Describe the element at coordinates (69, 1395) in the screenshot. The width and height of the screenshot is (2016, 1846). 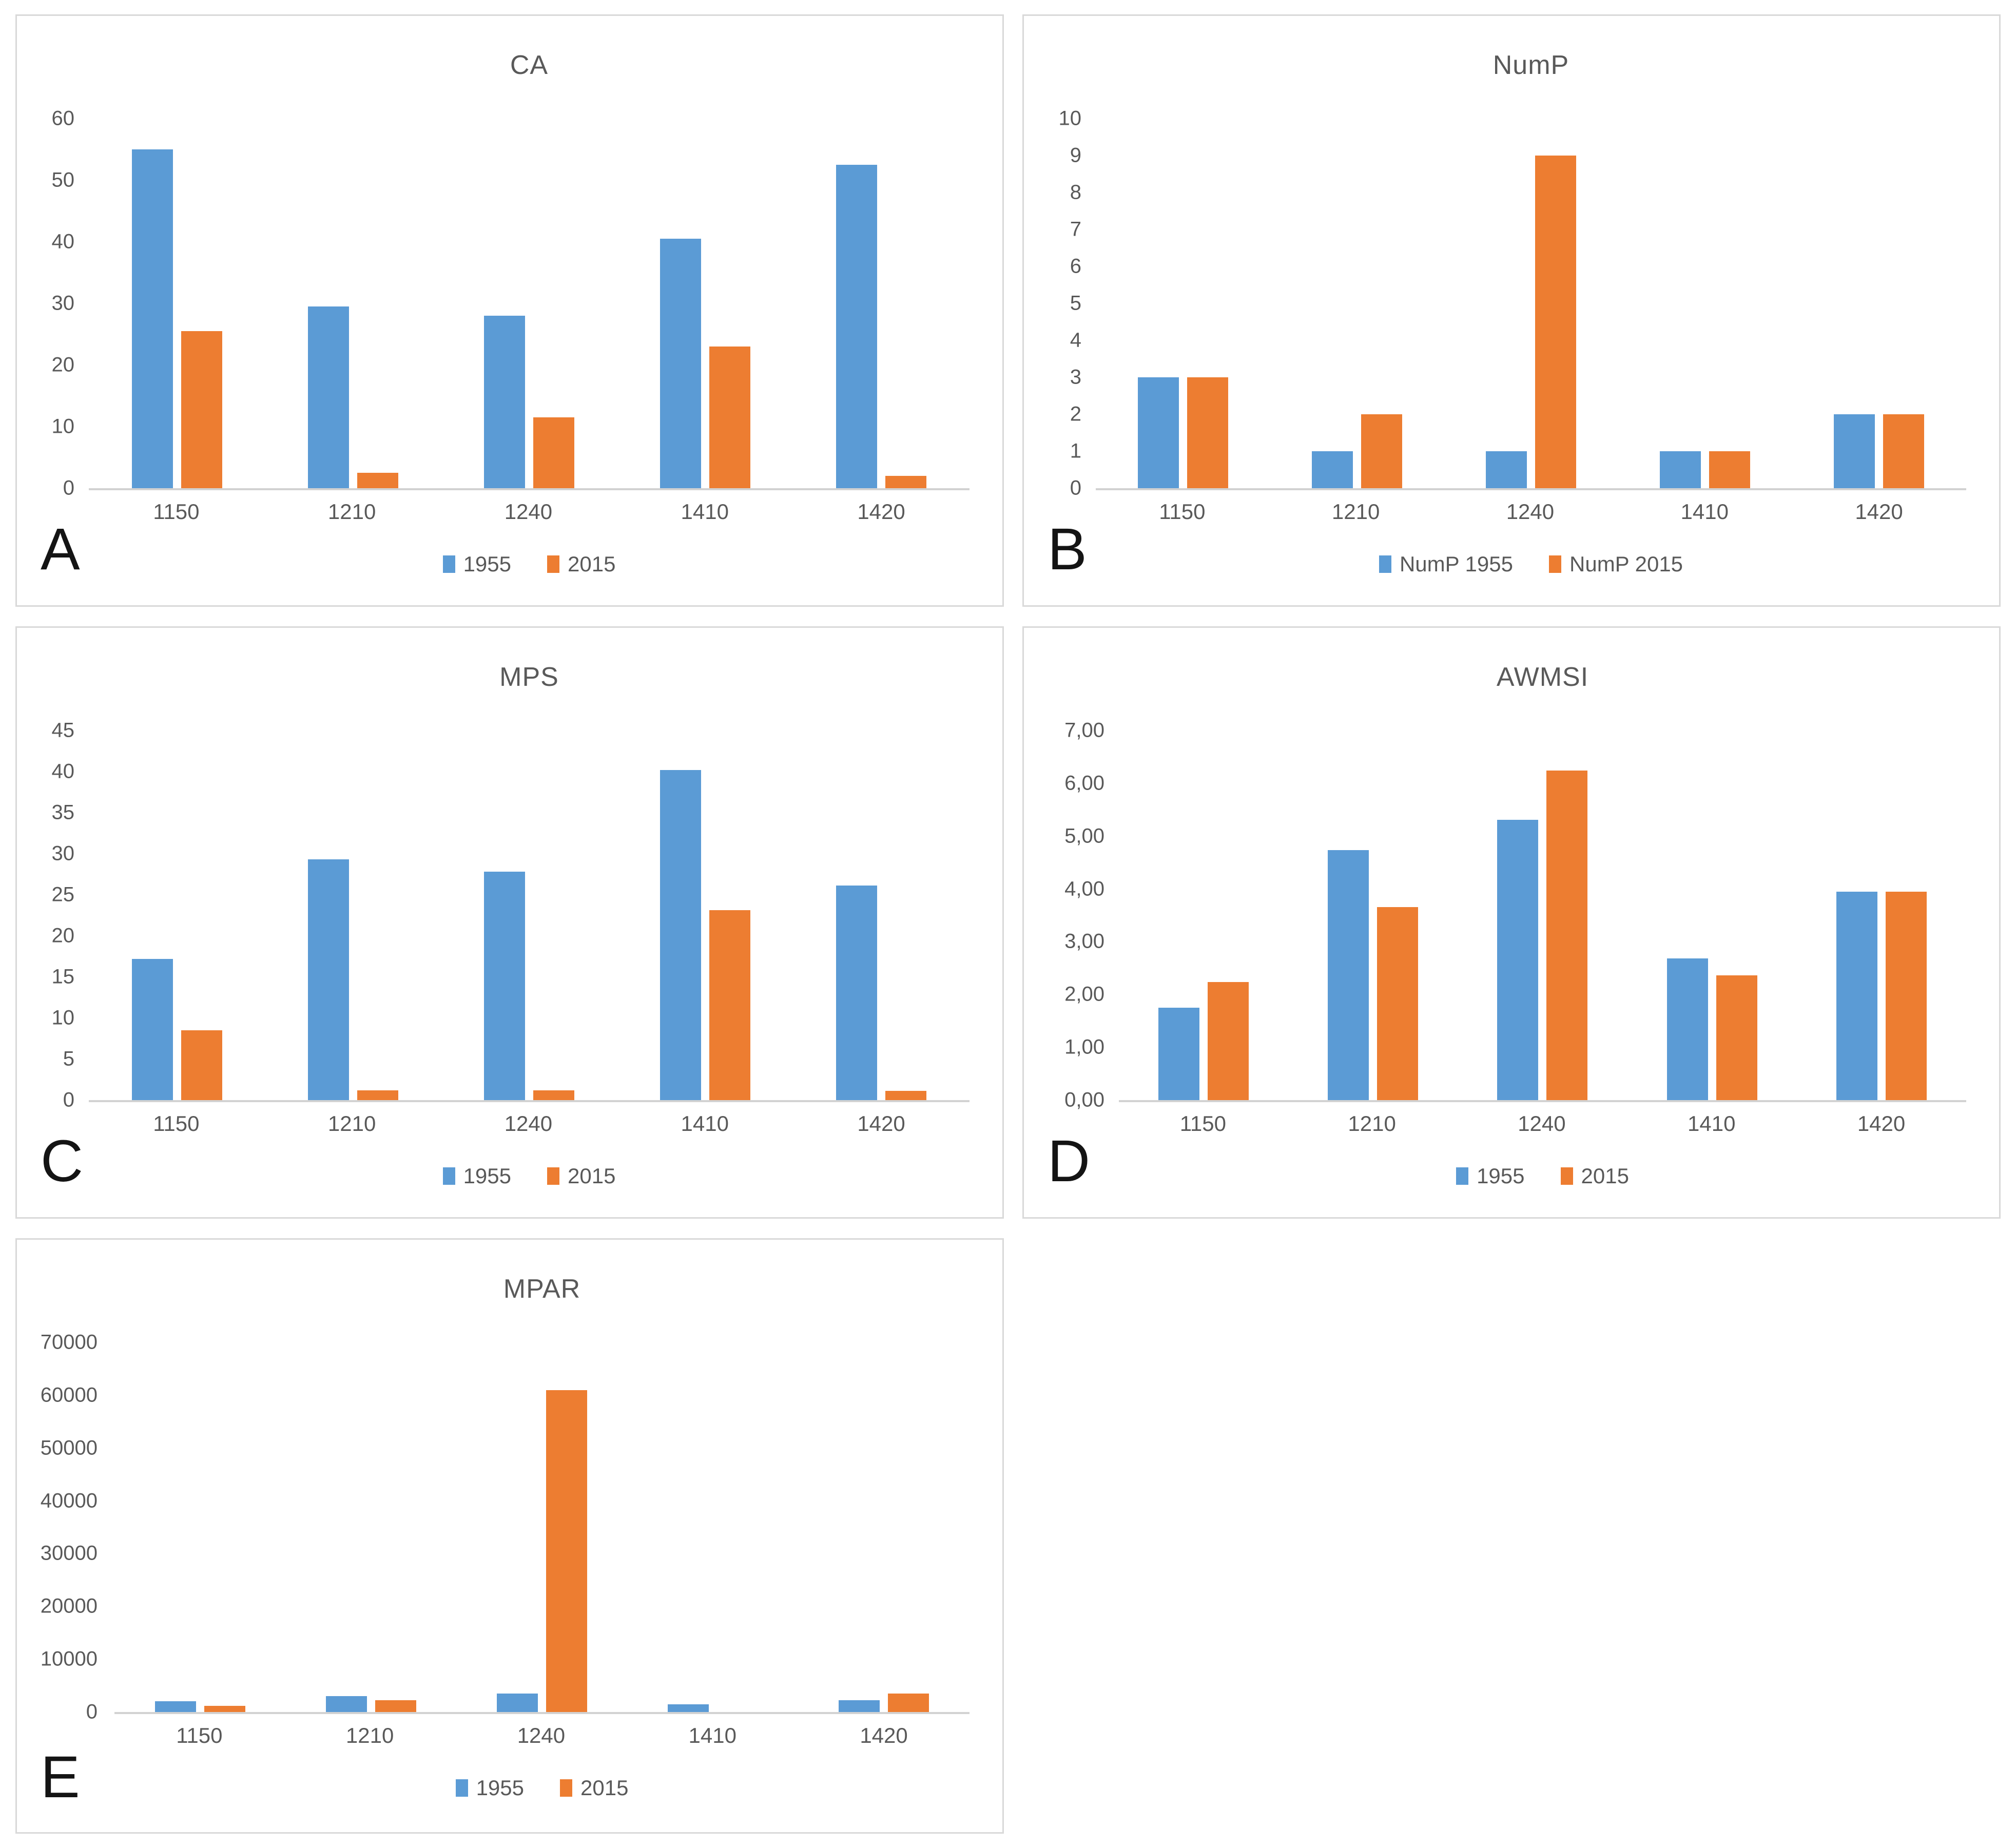
I see `y-axis-tick-label: 60000` at that location.